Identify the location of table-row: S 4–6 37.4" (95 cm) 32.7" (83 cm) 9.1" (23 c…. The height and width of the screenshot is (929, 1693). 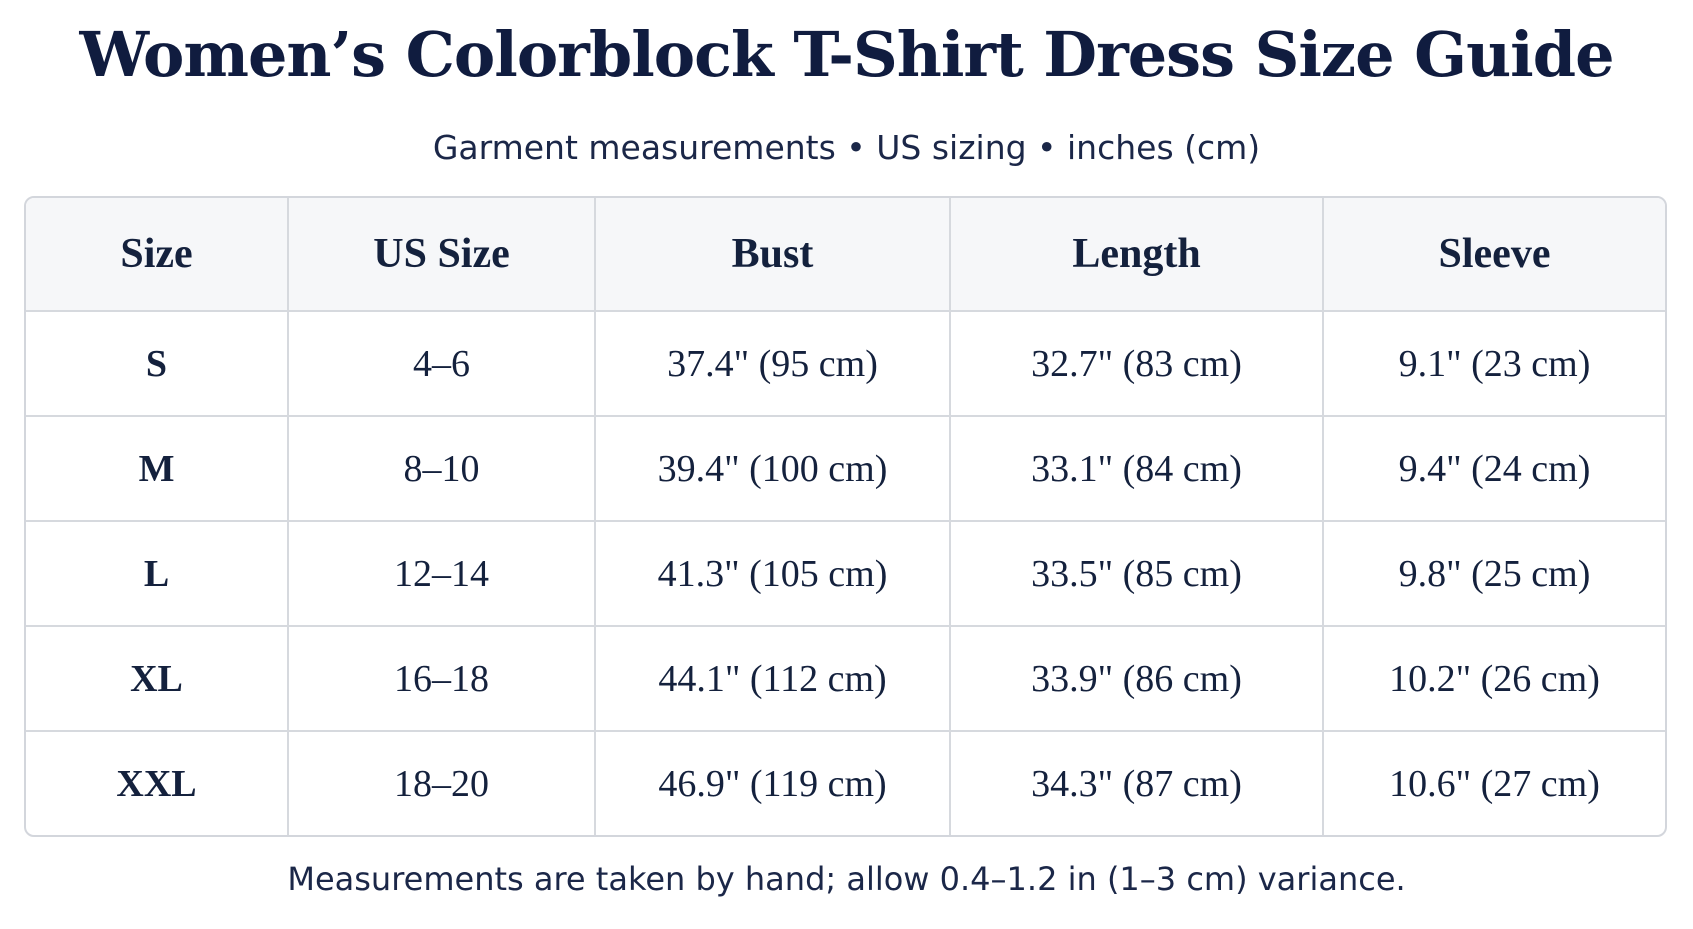
(845, 364).